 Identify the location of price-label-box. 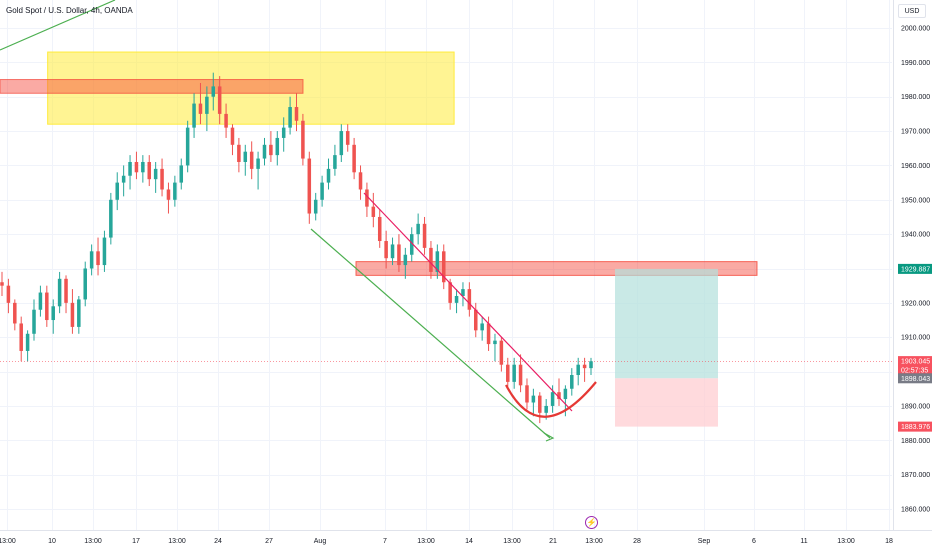
(915, 366).